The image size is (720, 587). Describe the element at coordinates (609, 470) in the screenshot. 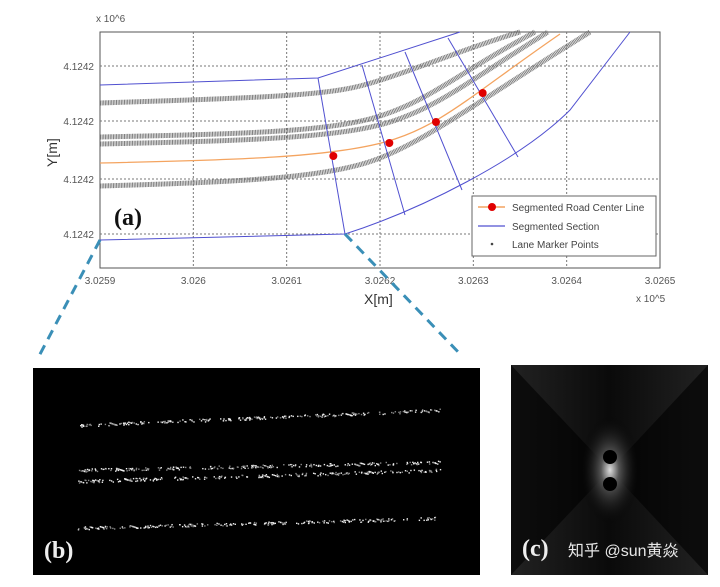

I see `panel-c-image: (c) 知乎 @sun黄焱` at that location.